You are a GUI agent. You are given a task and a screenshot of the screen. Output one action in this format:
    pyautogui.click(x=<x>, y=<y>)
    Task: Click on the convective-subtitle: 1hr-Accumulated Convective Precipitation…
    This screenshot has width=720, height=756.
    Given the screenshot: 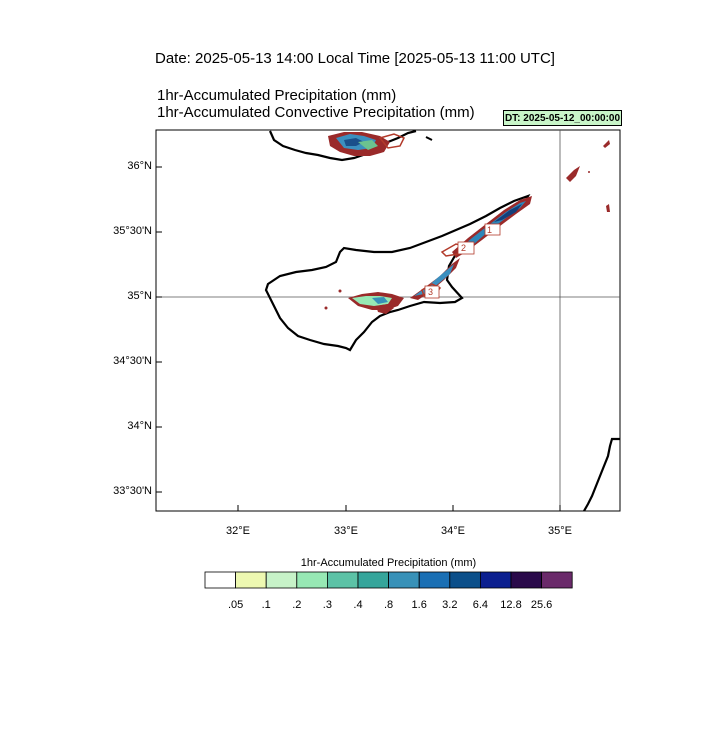 What is the action you would take?
    pyautogui.click(x=316, y=112)
    